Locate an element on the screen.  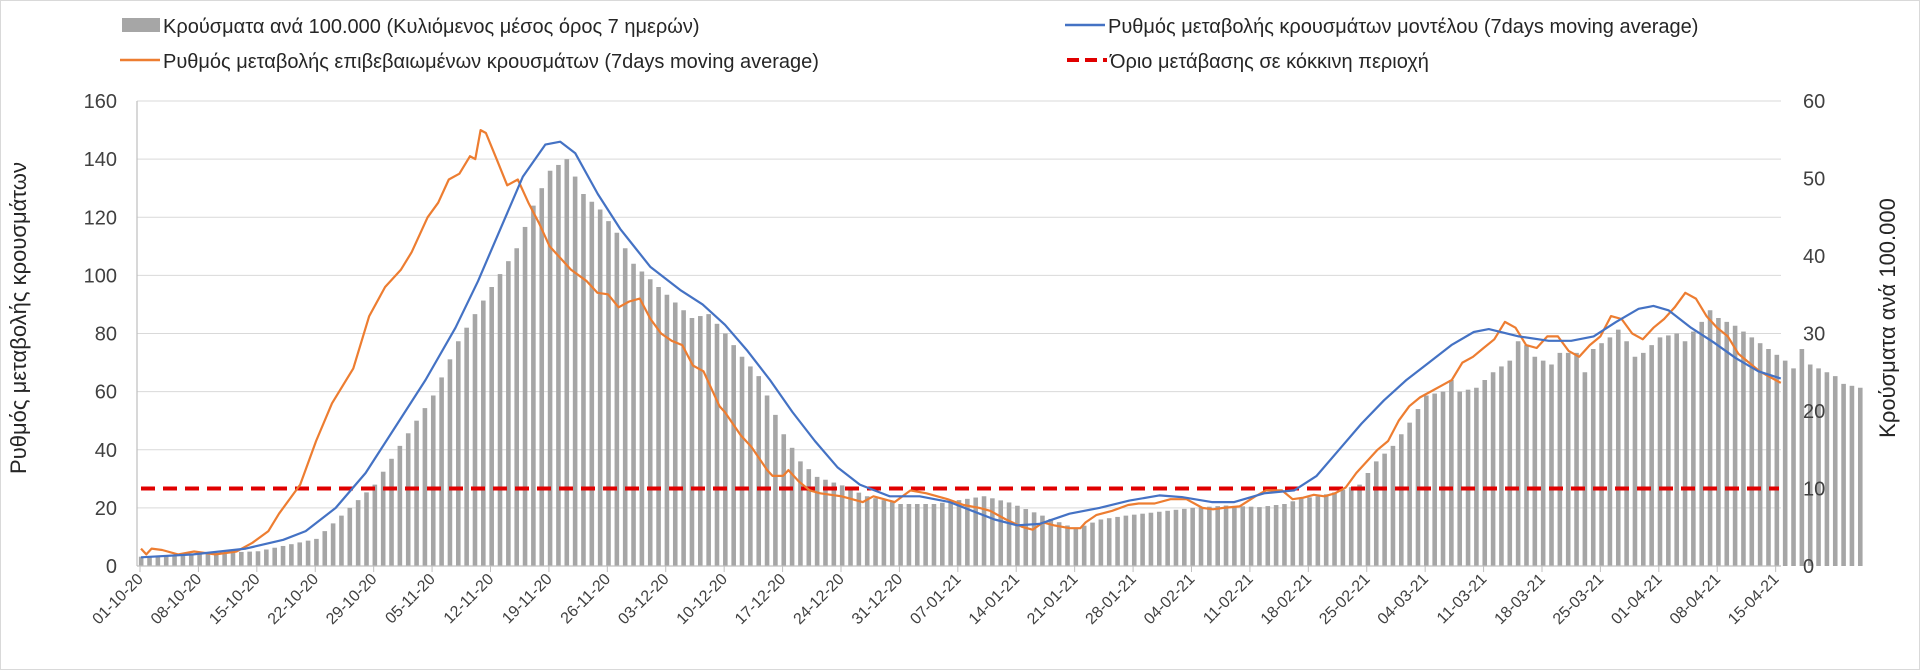
y-axis-right-title: Κρούσματα ανά 100.000 is located at coordinates (1887, 318).